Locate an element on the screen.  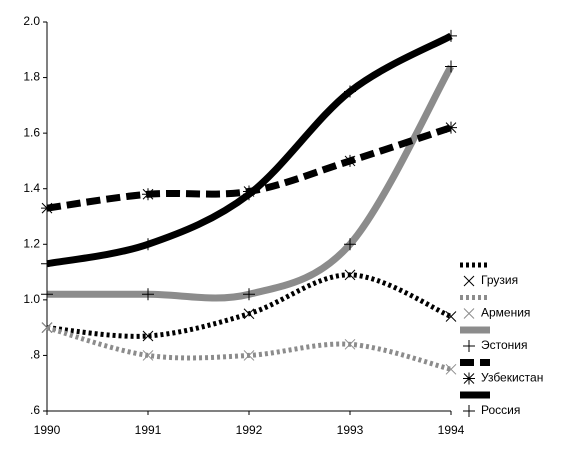
series-line is located at coordinates (249, 305).